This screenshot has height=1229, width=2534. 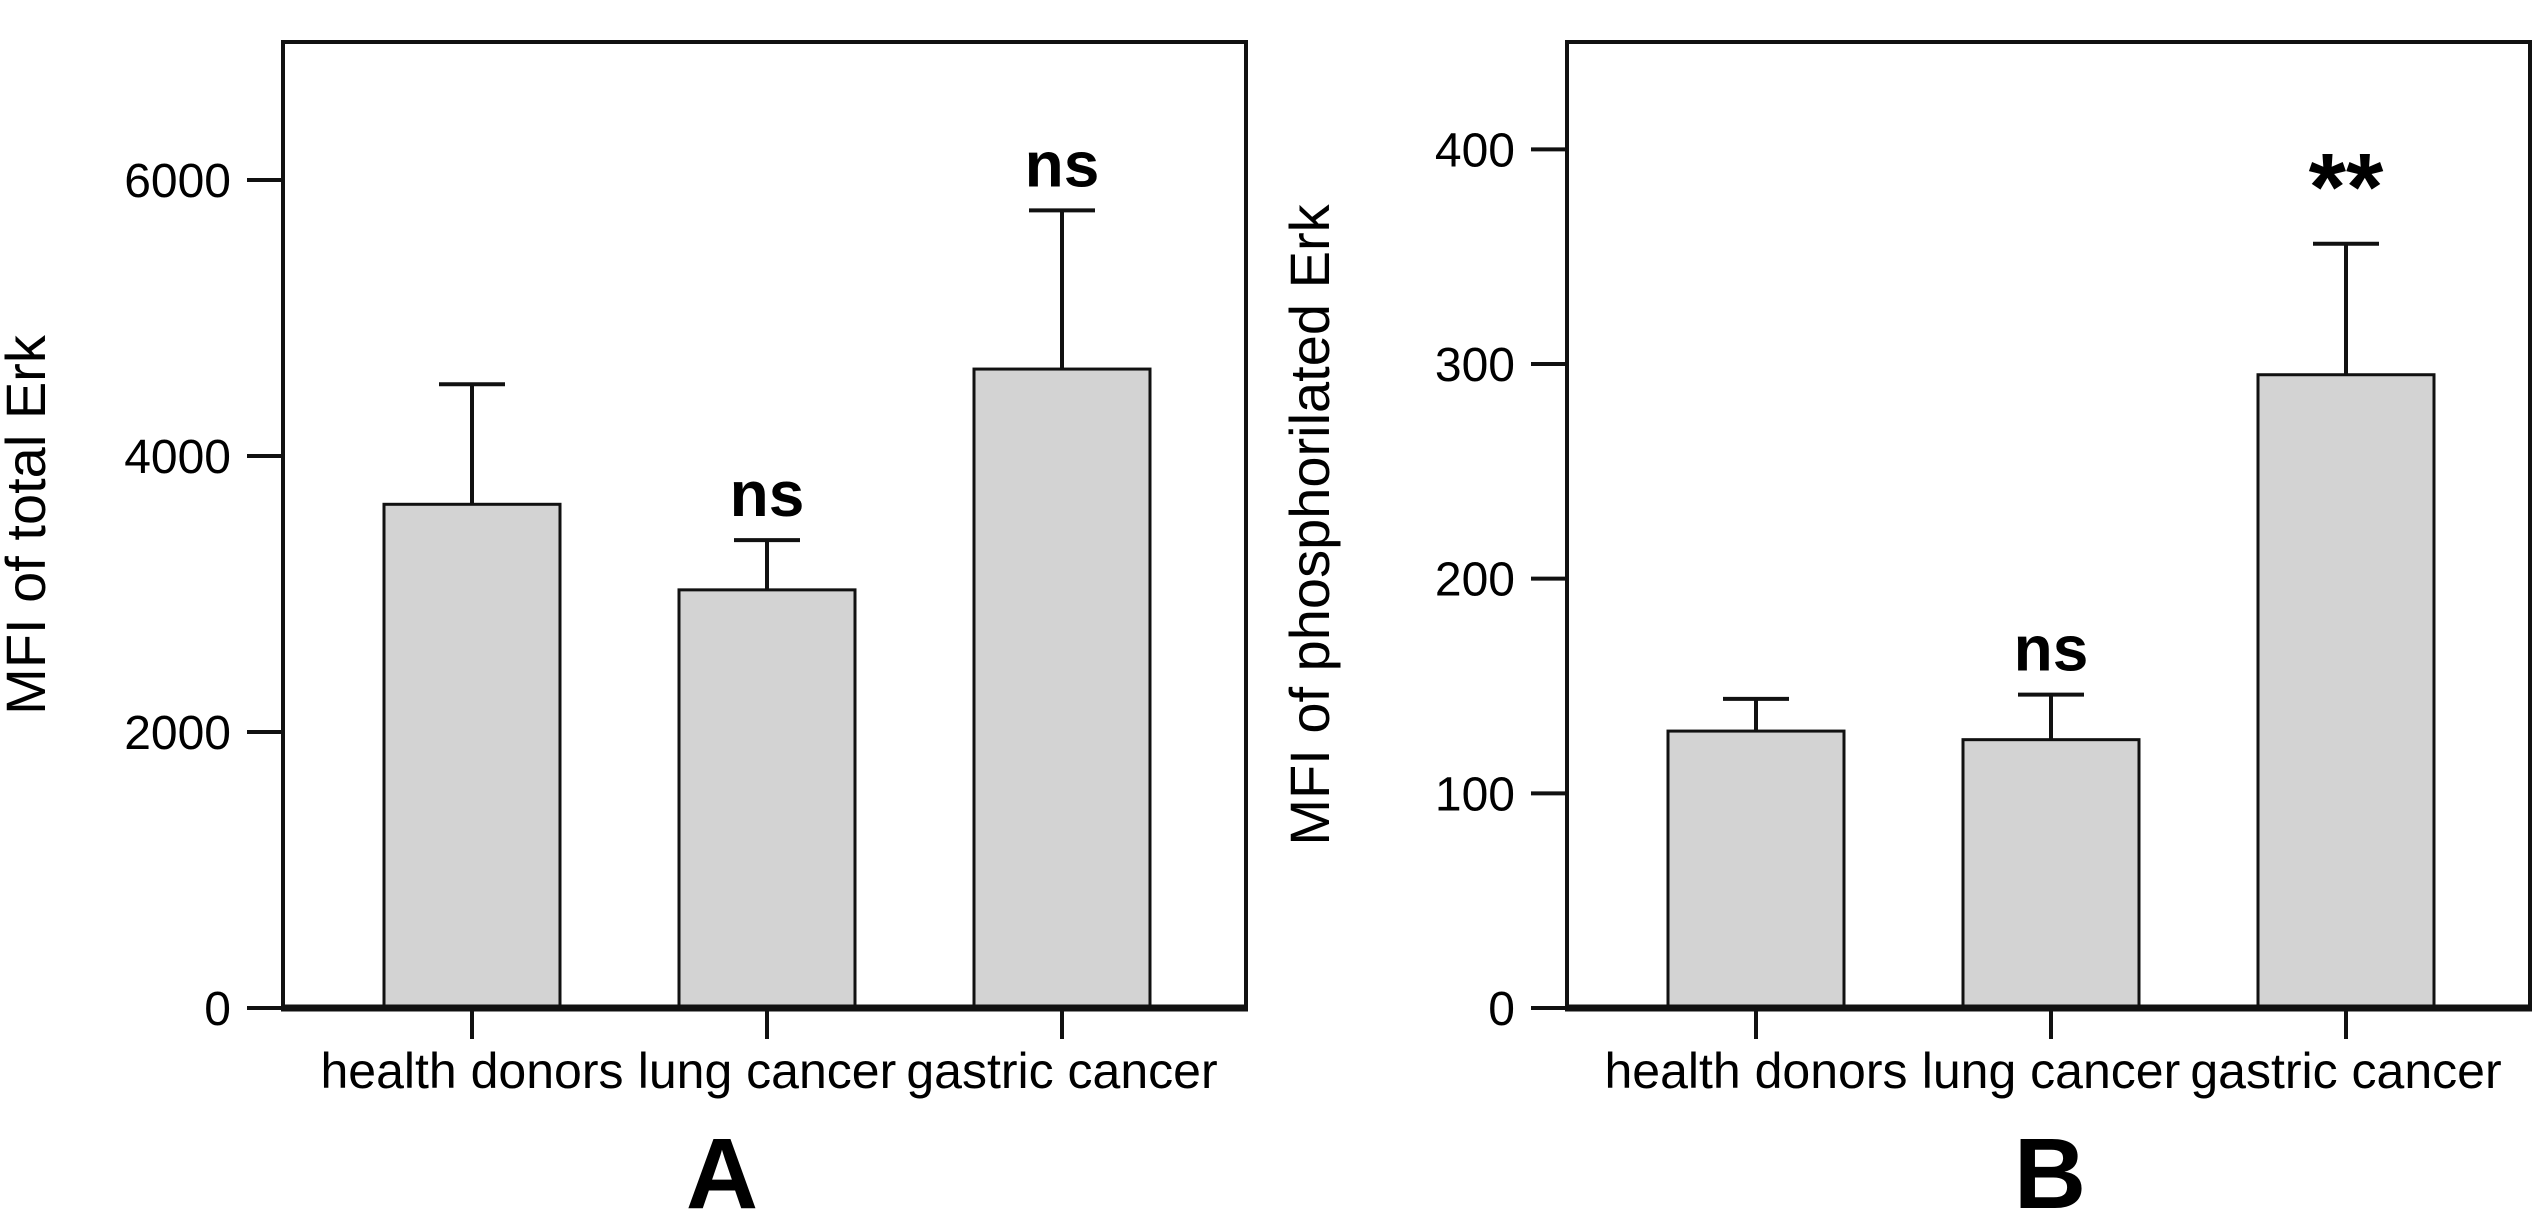 What do you see at coordinates (2346, 691) in the screenshot?
I see `panel-b-bar-gastric-cancer` at bounding box center [2346, 691].